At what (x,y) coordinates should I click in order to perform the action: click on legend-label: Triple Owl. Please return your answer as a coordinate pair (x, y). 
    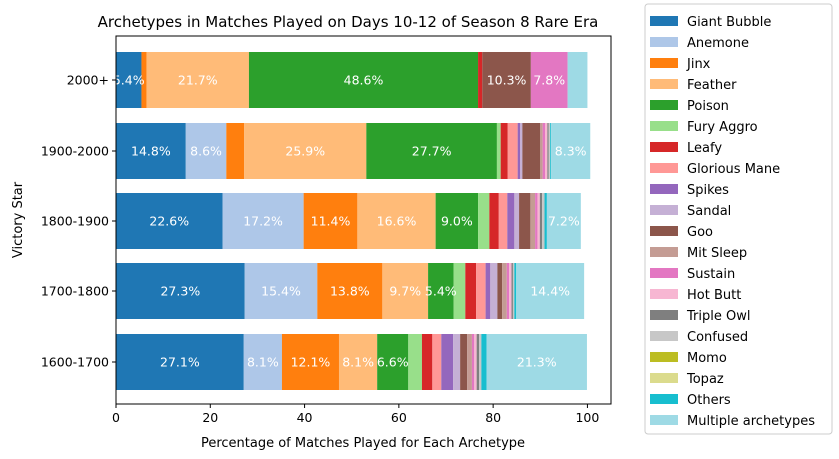
    Looking at the image, I should click on (718, 316).